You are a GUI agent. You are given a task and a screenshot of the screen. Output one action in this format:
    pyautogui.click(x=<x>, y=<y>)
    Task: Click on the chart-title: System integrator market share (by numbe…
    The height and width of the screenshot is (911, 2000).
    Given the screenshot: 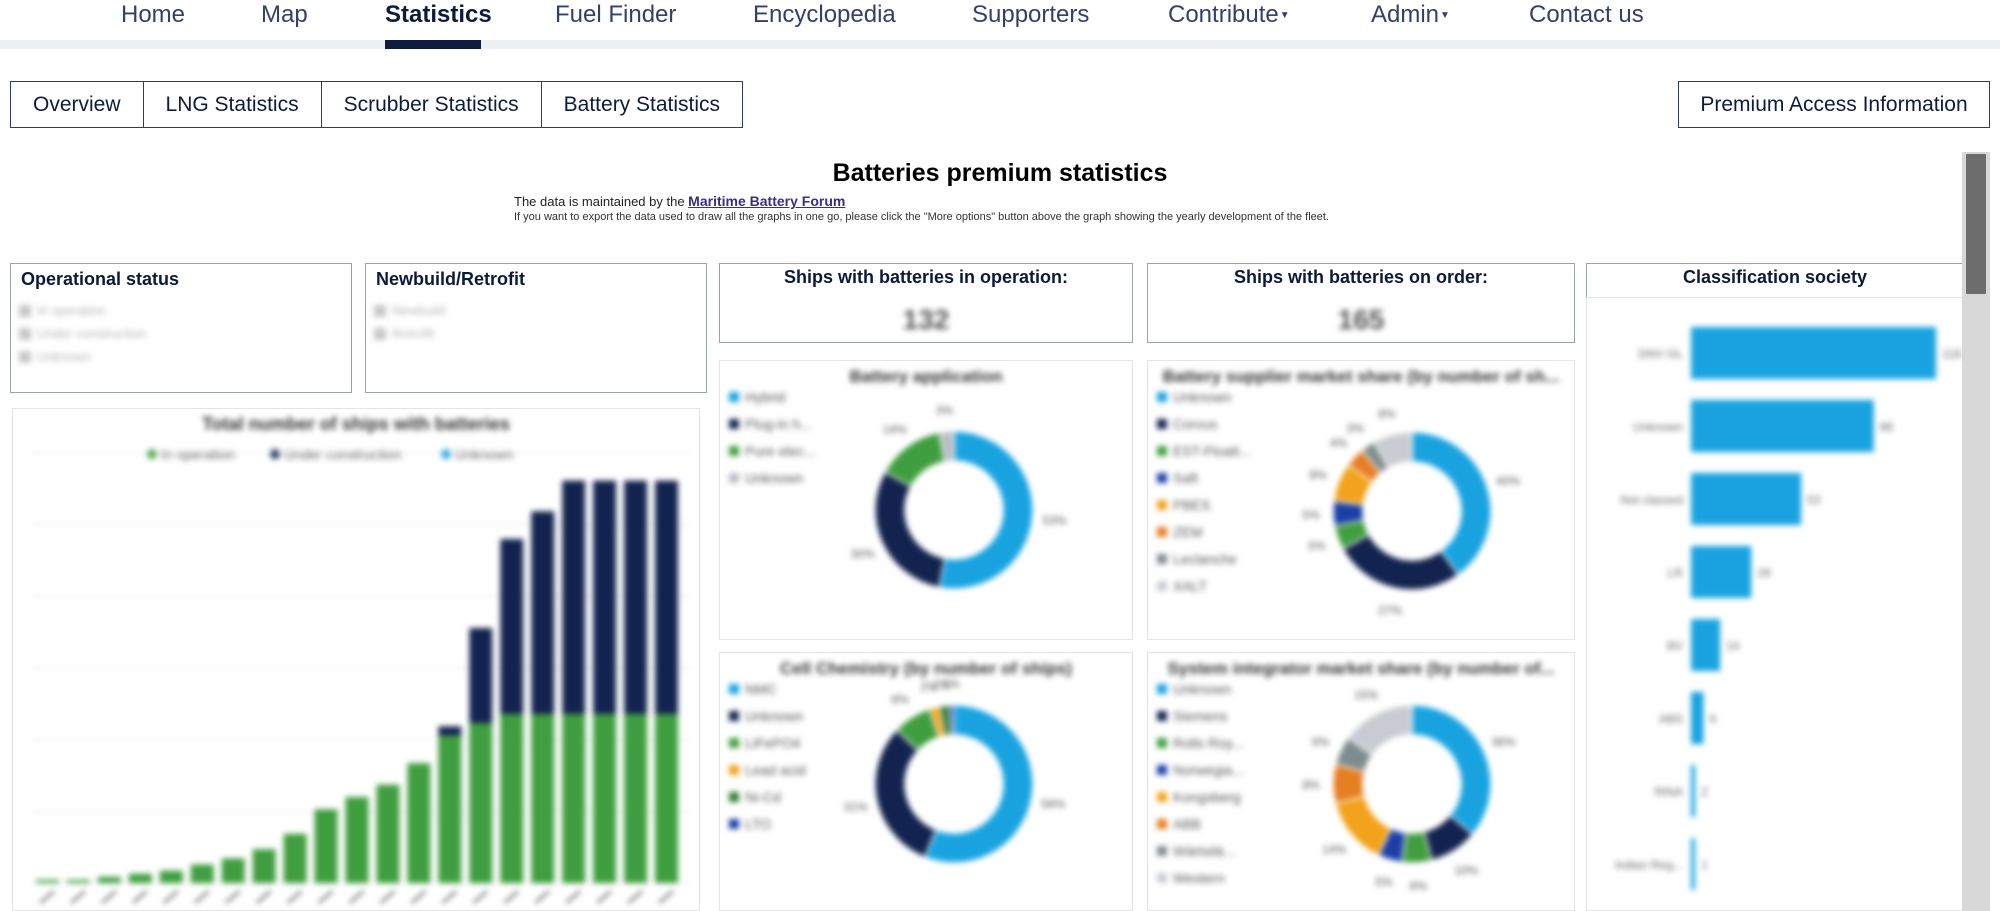 What is the action you would take?
    pyautogui.click(x=1360, y=668)
    